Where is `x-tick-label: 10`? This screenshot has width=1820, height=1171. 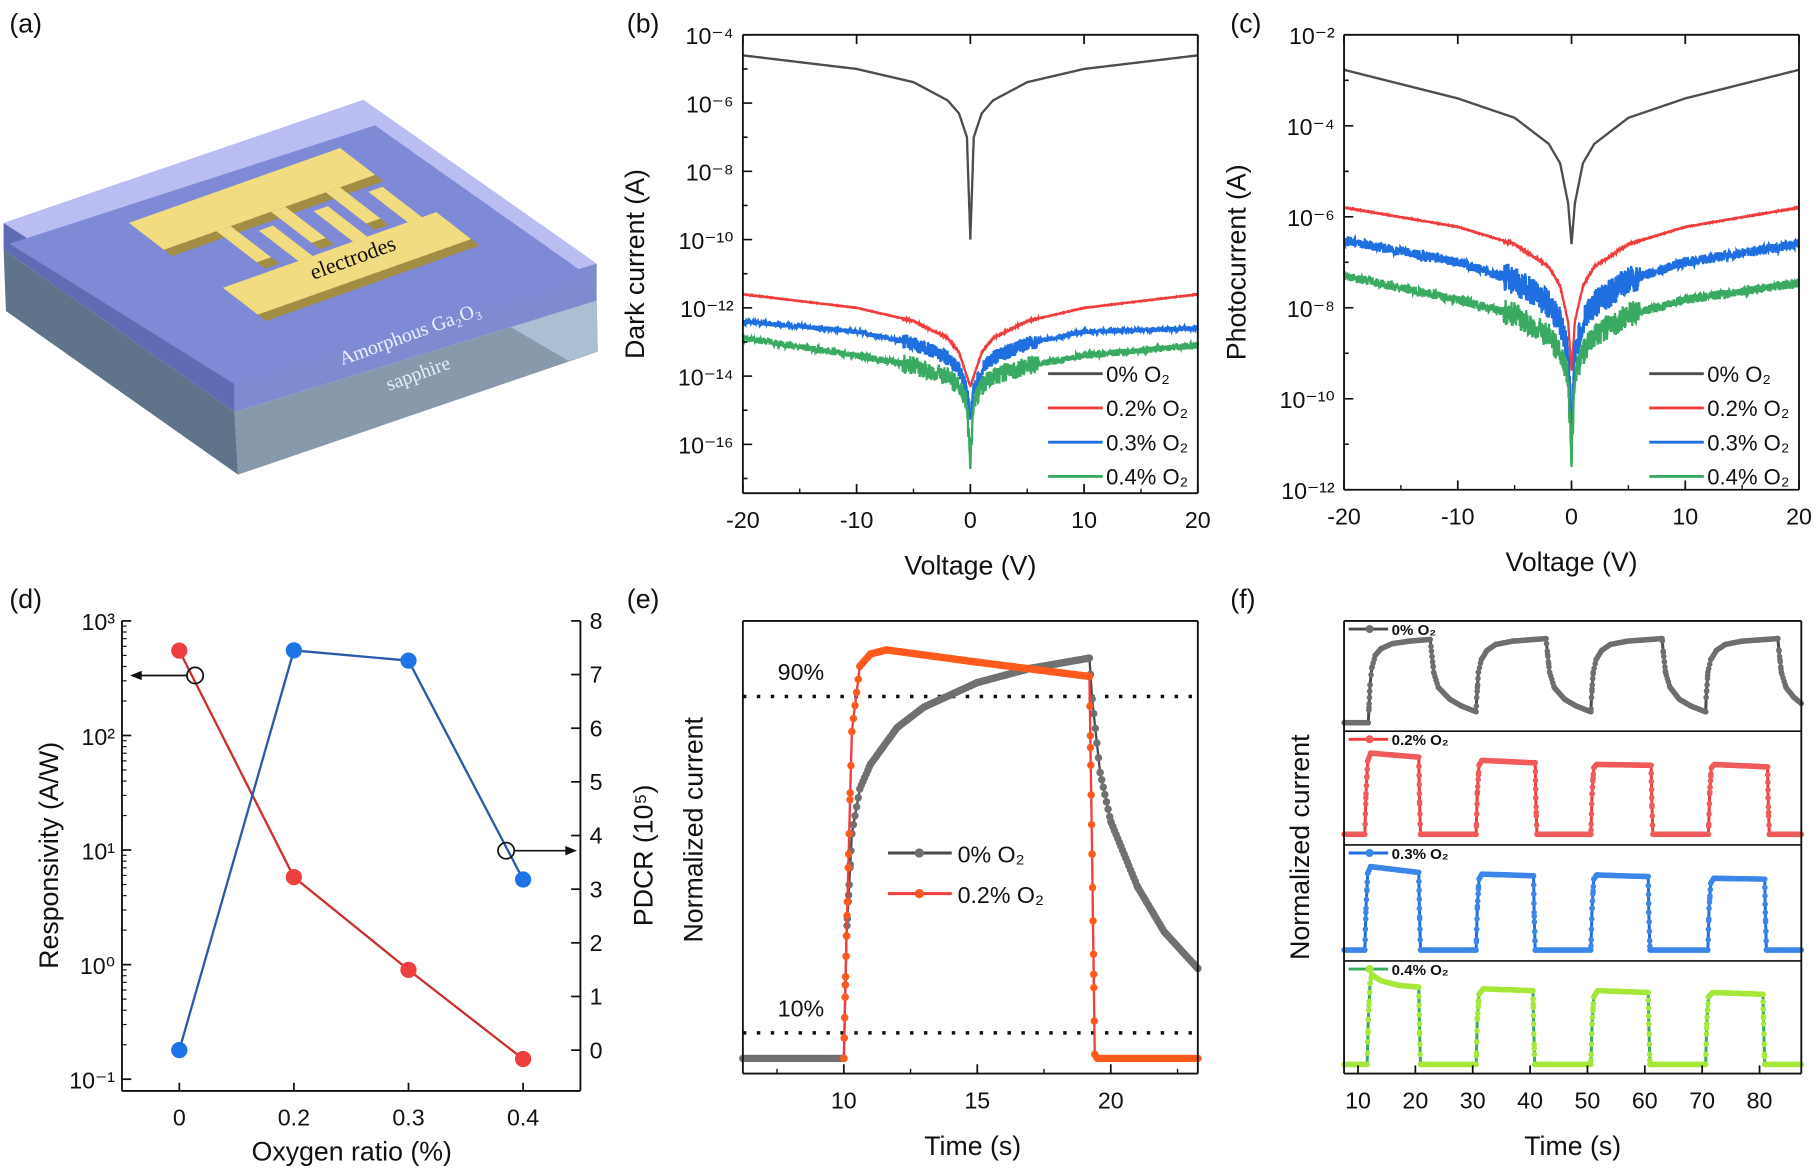
x-tick-label: 10 is located at coordinates (1084, 520).